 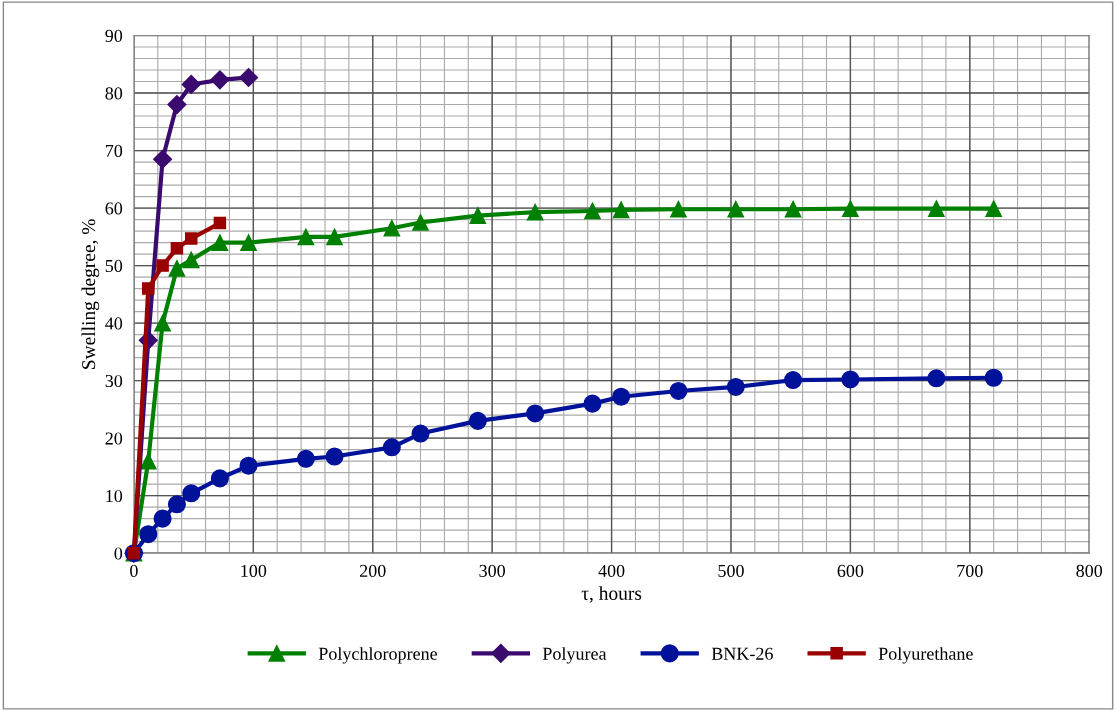 I want to click on x-tick-label: 200, so click(x=373, y=570).